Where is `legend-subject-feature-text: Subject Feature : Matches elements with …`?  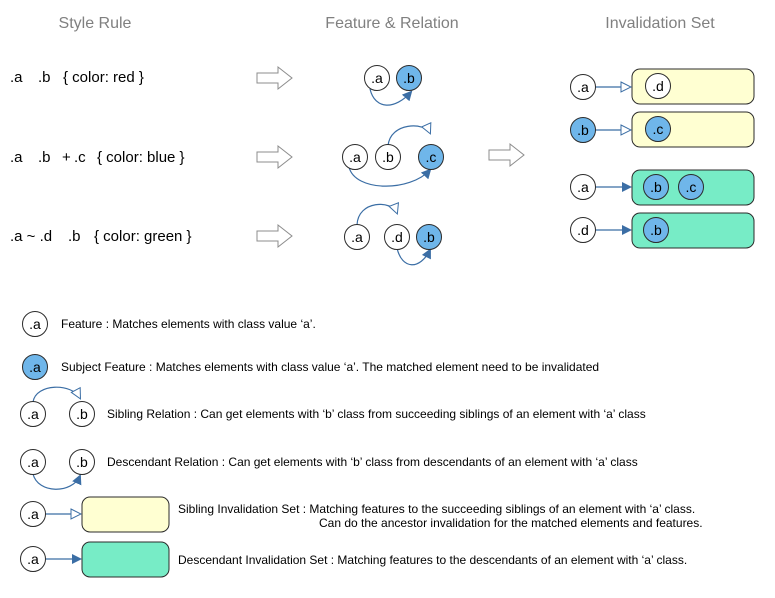
legend-subject-feature-text: Subject Feature : Matches elements with … is located at coordinates (330, 367).